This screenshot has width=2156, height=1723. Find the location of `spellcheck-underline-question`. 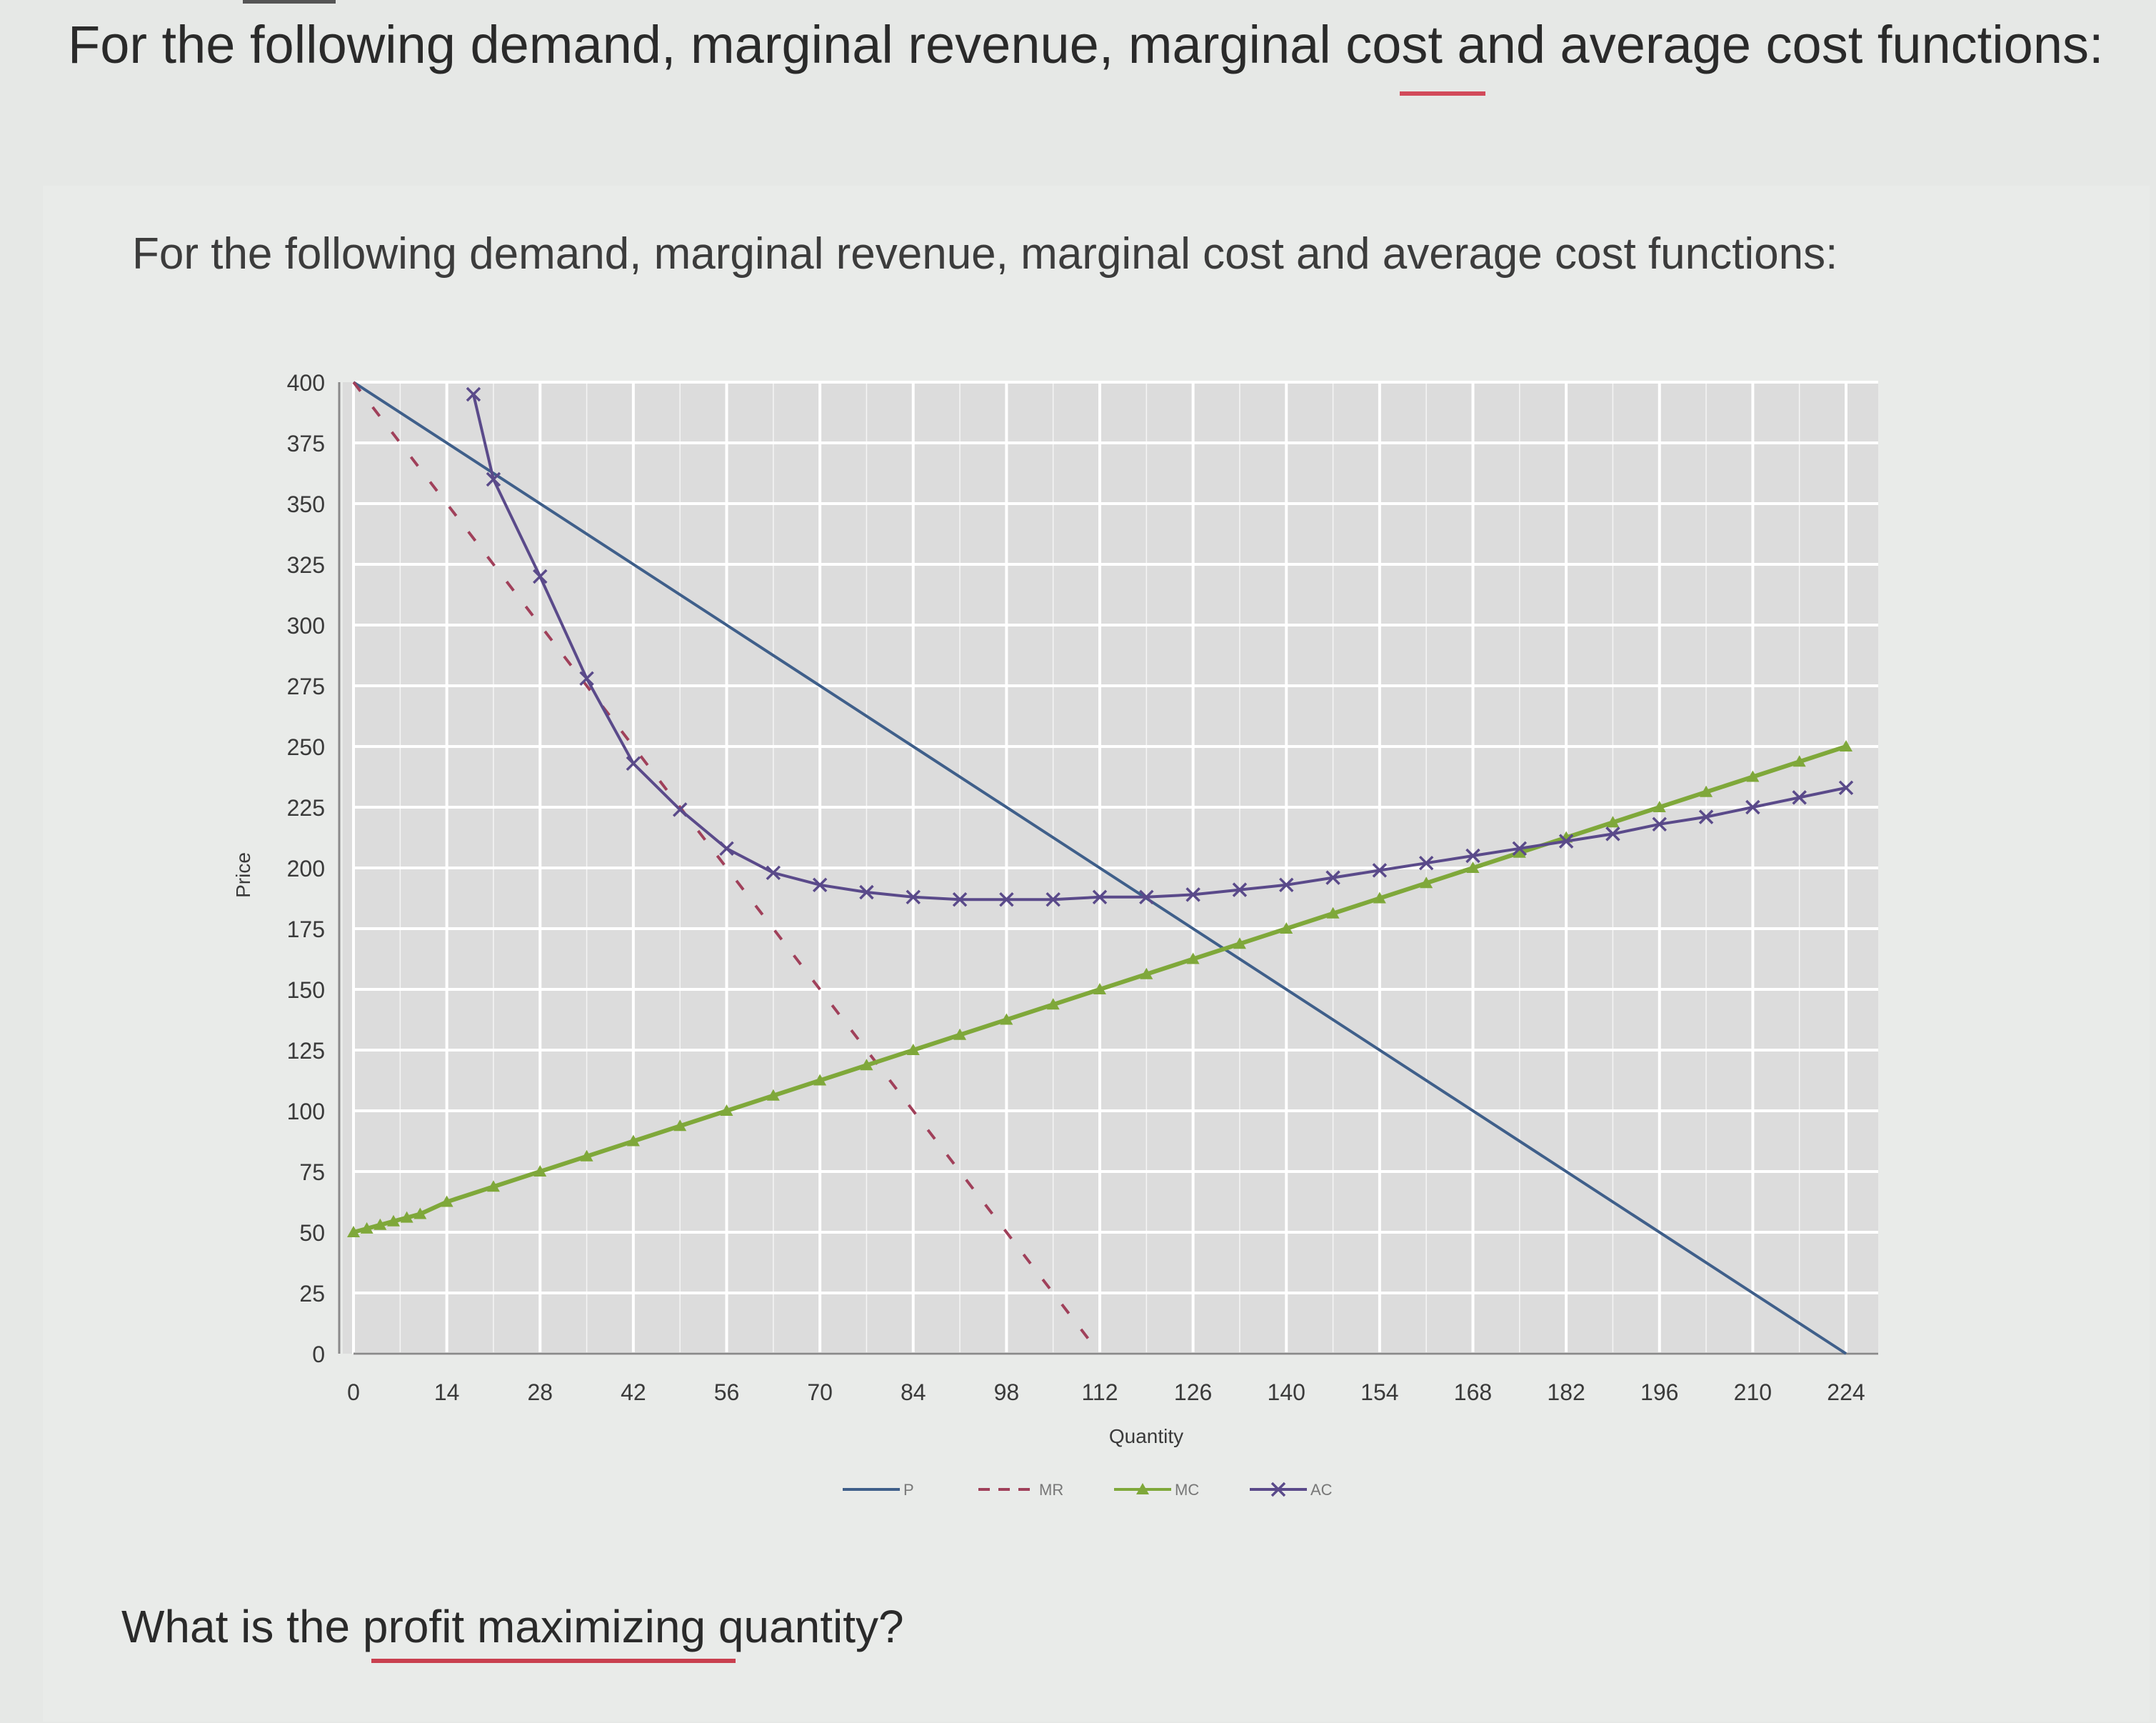

spellcheck-underline-question is located at coordinates (553, 1661).